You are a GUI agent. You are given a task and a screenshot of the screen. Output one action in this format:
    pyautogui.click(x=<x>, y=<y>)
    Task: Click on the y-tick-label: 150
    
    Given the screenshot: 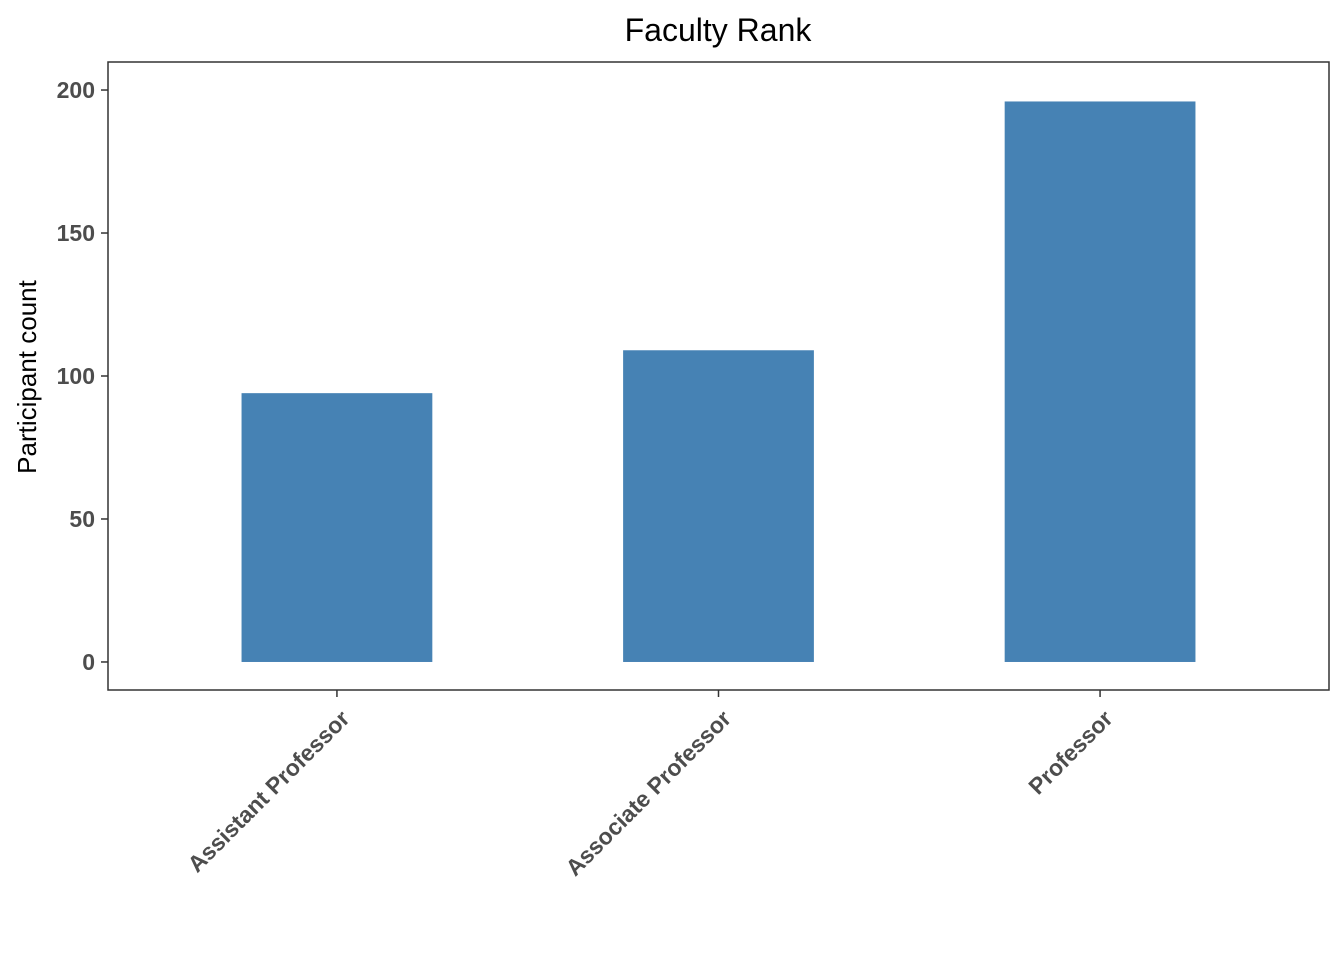 What is the action you would take?
    pyautogui.click(x=76, y=233)
    